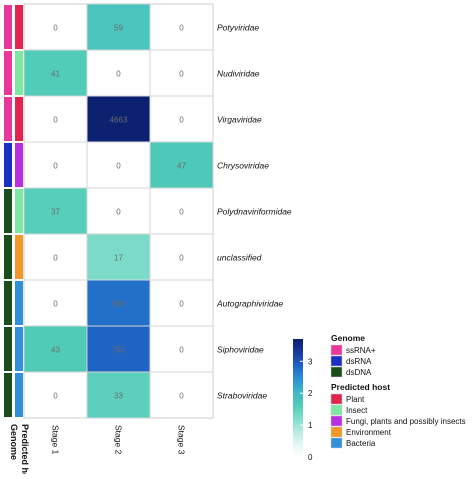 The height and width of the screenshot is (479, 474). I want to click on column-label: Stage 3, so click(182, 440).